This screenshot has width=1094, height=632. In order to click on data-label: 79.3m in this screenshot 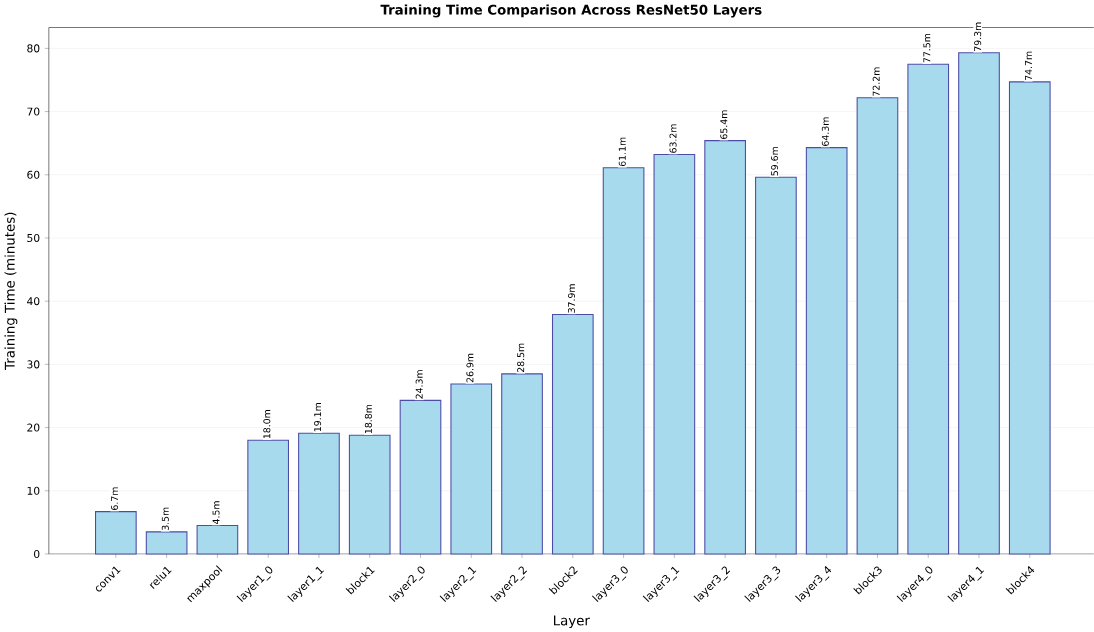, I will do `click(978, 36)`.